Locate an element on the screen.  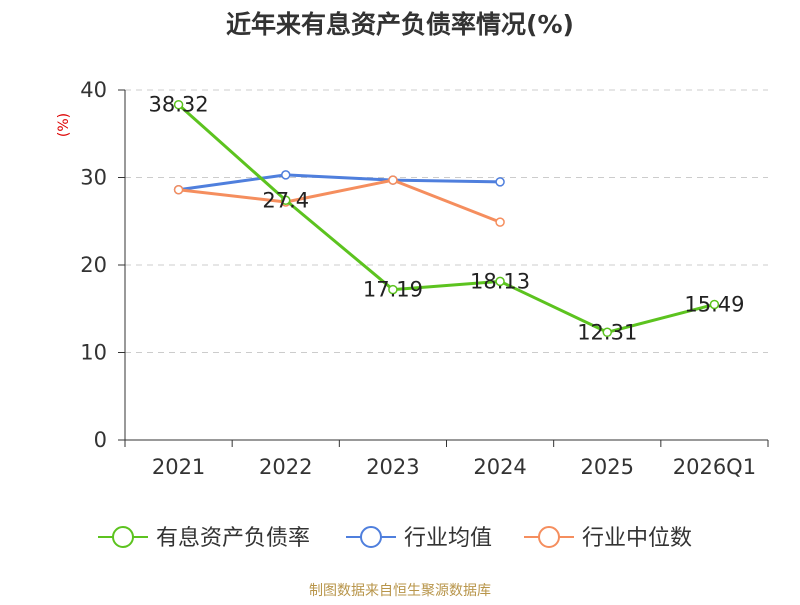
data-label: 27.4 is located at coordinates (285, 200).